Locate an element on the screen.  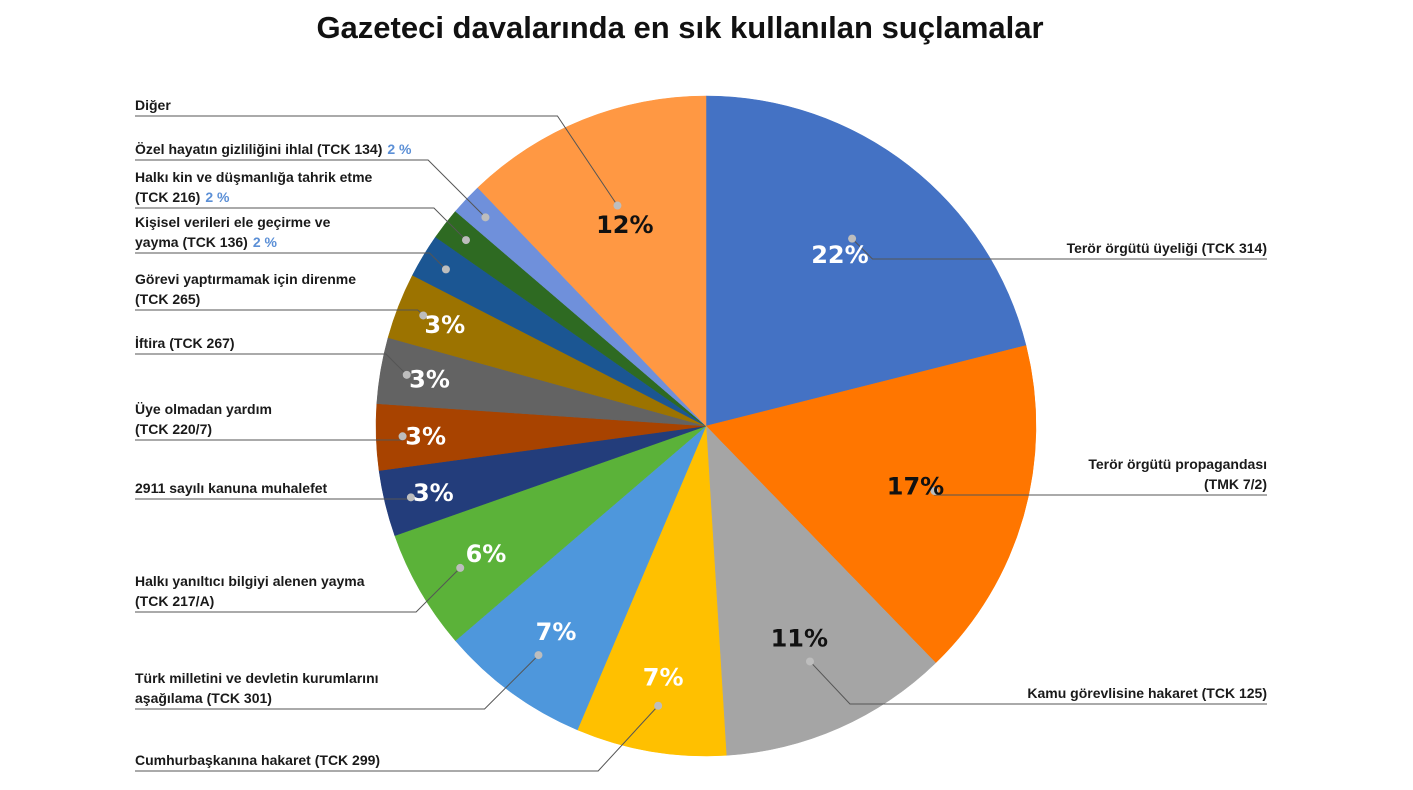
slice-percent-label: 11% is located at coordinates (799, 638).